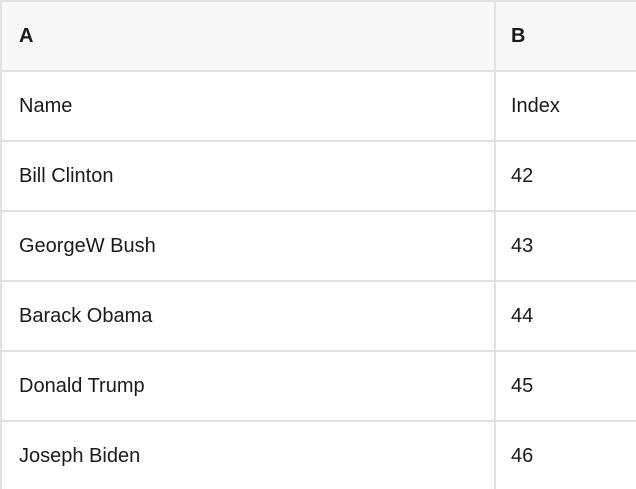 The width and height of the screenshot is (636, 489). Describe the element at coordinates (522, 316) in the screenshot. I see `cell-b-44: 44` at that location.